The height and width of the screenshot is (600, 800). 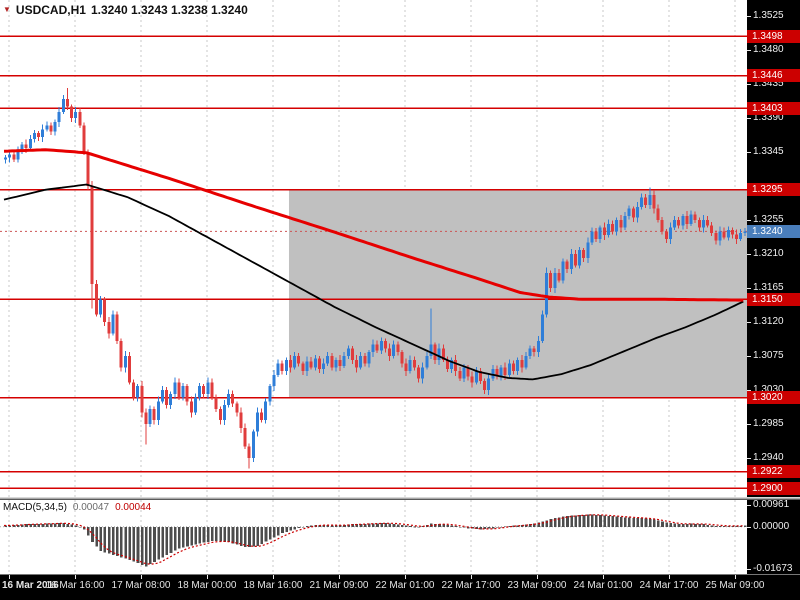 What do you see at coordinates (768, 457) in the screenshot?
I see `price-grid-label: 1.2940` at bounding box center [768, 457].